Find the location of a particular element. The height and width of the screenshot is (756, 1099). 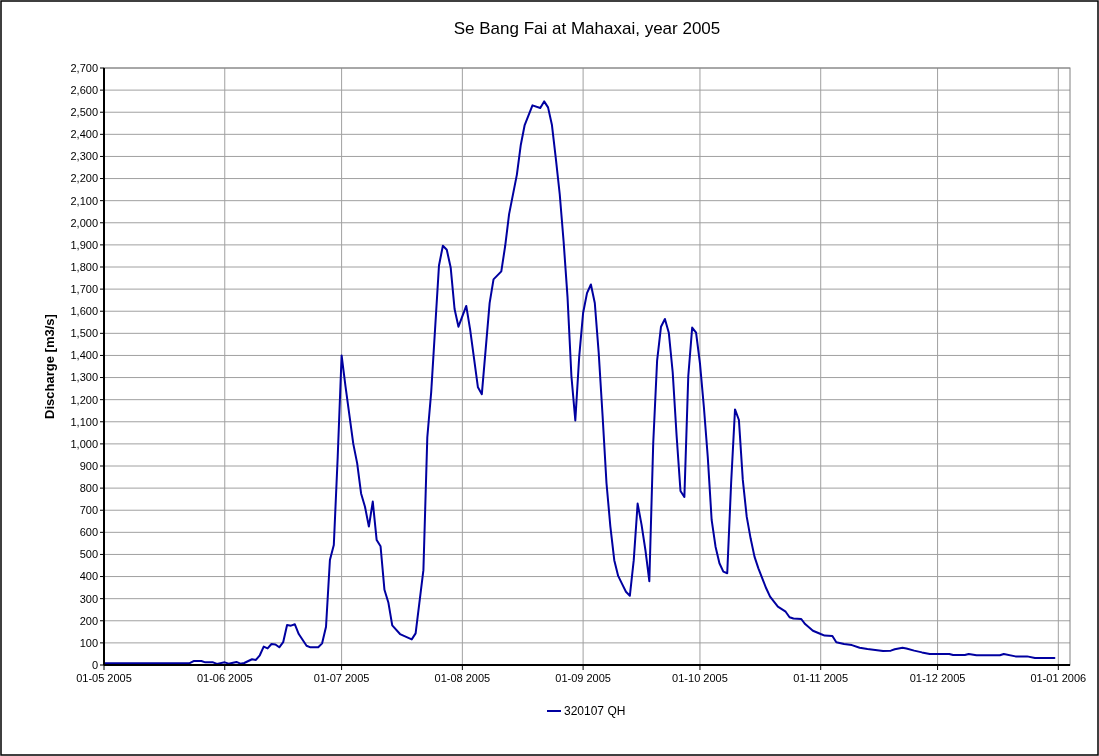

x-tick-label: 01-06 2005 is located at coordinates (224, 678).